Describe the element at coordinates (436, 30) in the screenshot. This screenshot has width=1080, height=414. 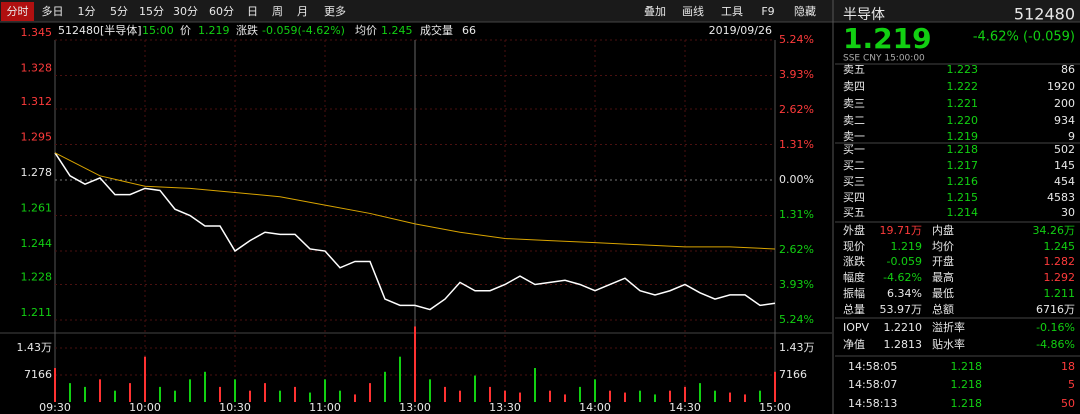
I see `info-vol-label: 成交量` at that location.